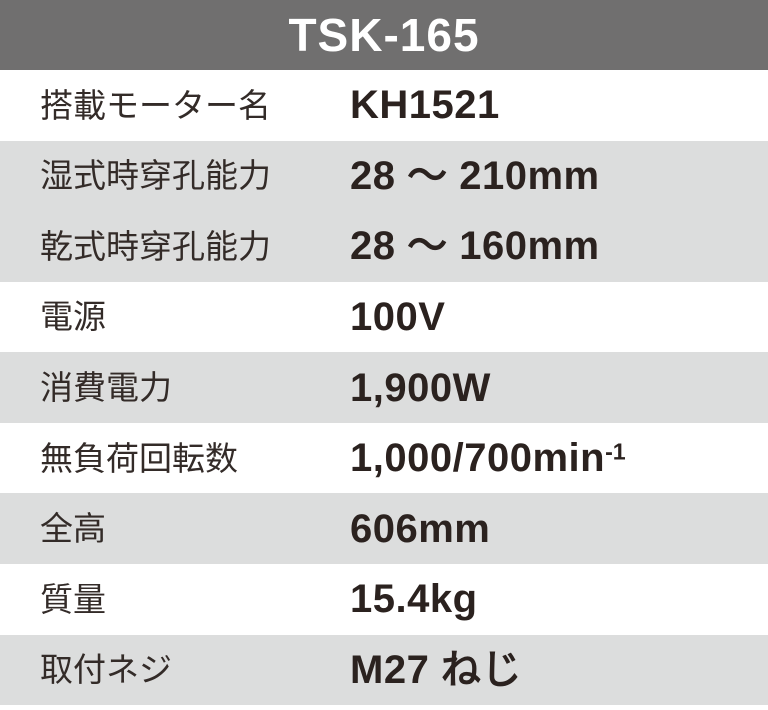 The height and width of the screenshot is (710, 768). I want to click on spec-value-text: 1,900W, so click(420, 387).